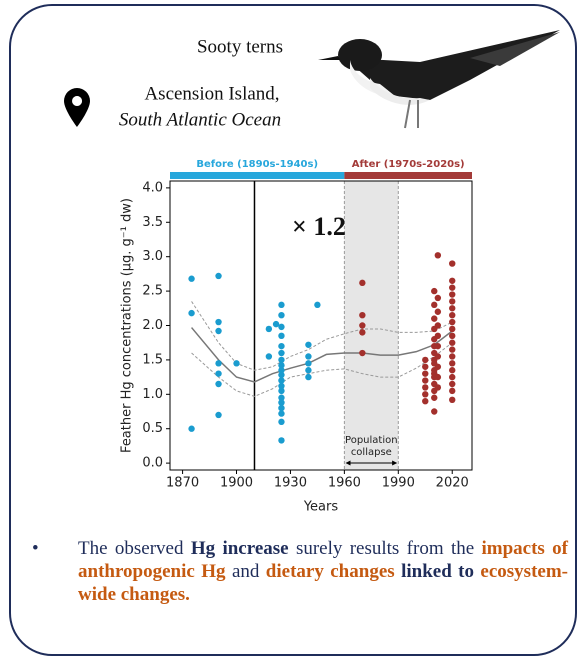 The height and width of the screenshot is (663, 586). Describe the element at coordinates (182, 483) in the screenshot. I see `x-tick-label: 1870` at that location.